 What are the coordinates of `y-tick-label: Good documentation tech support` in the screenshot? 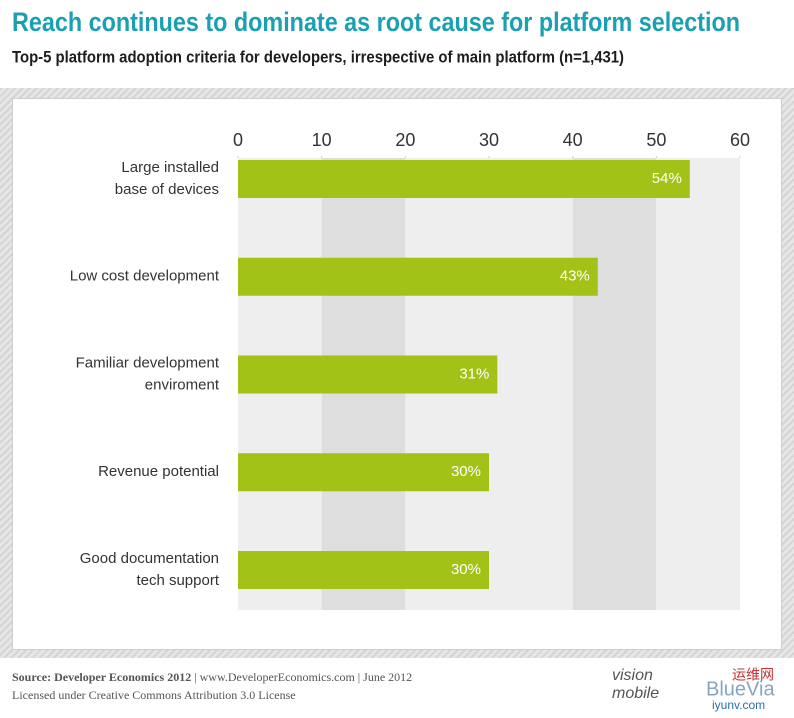 It's located at (150, 569).